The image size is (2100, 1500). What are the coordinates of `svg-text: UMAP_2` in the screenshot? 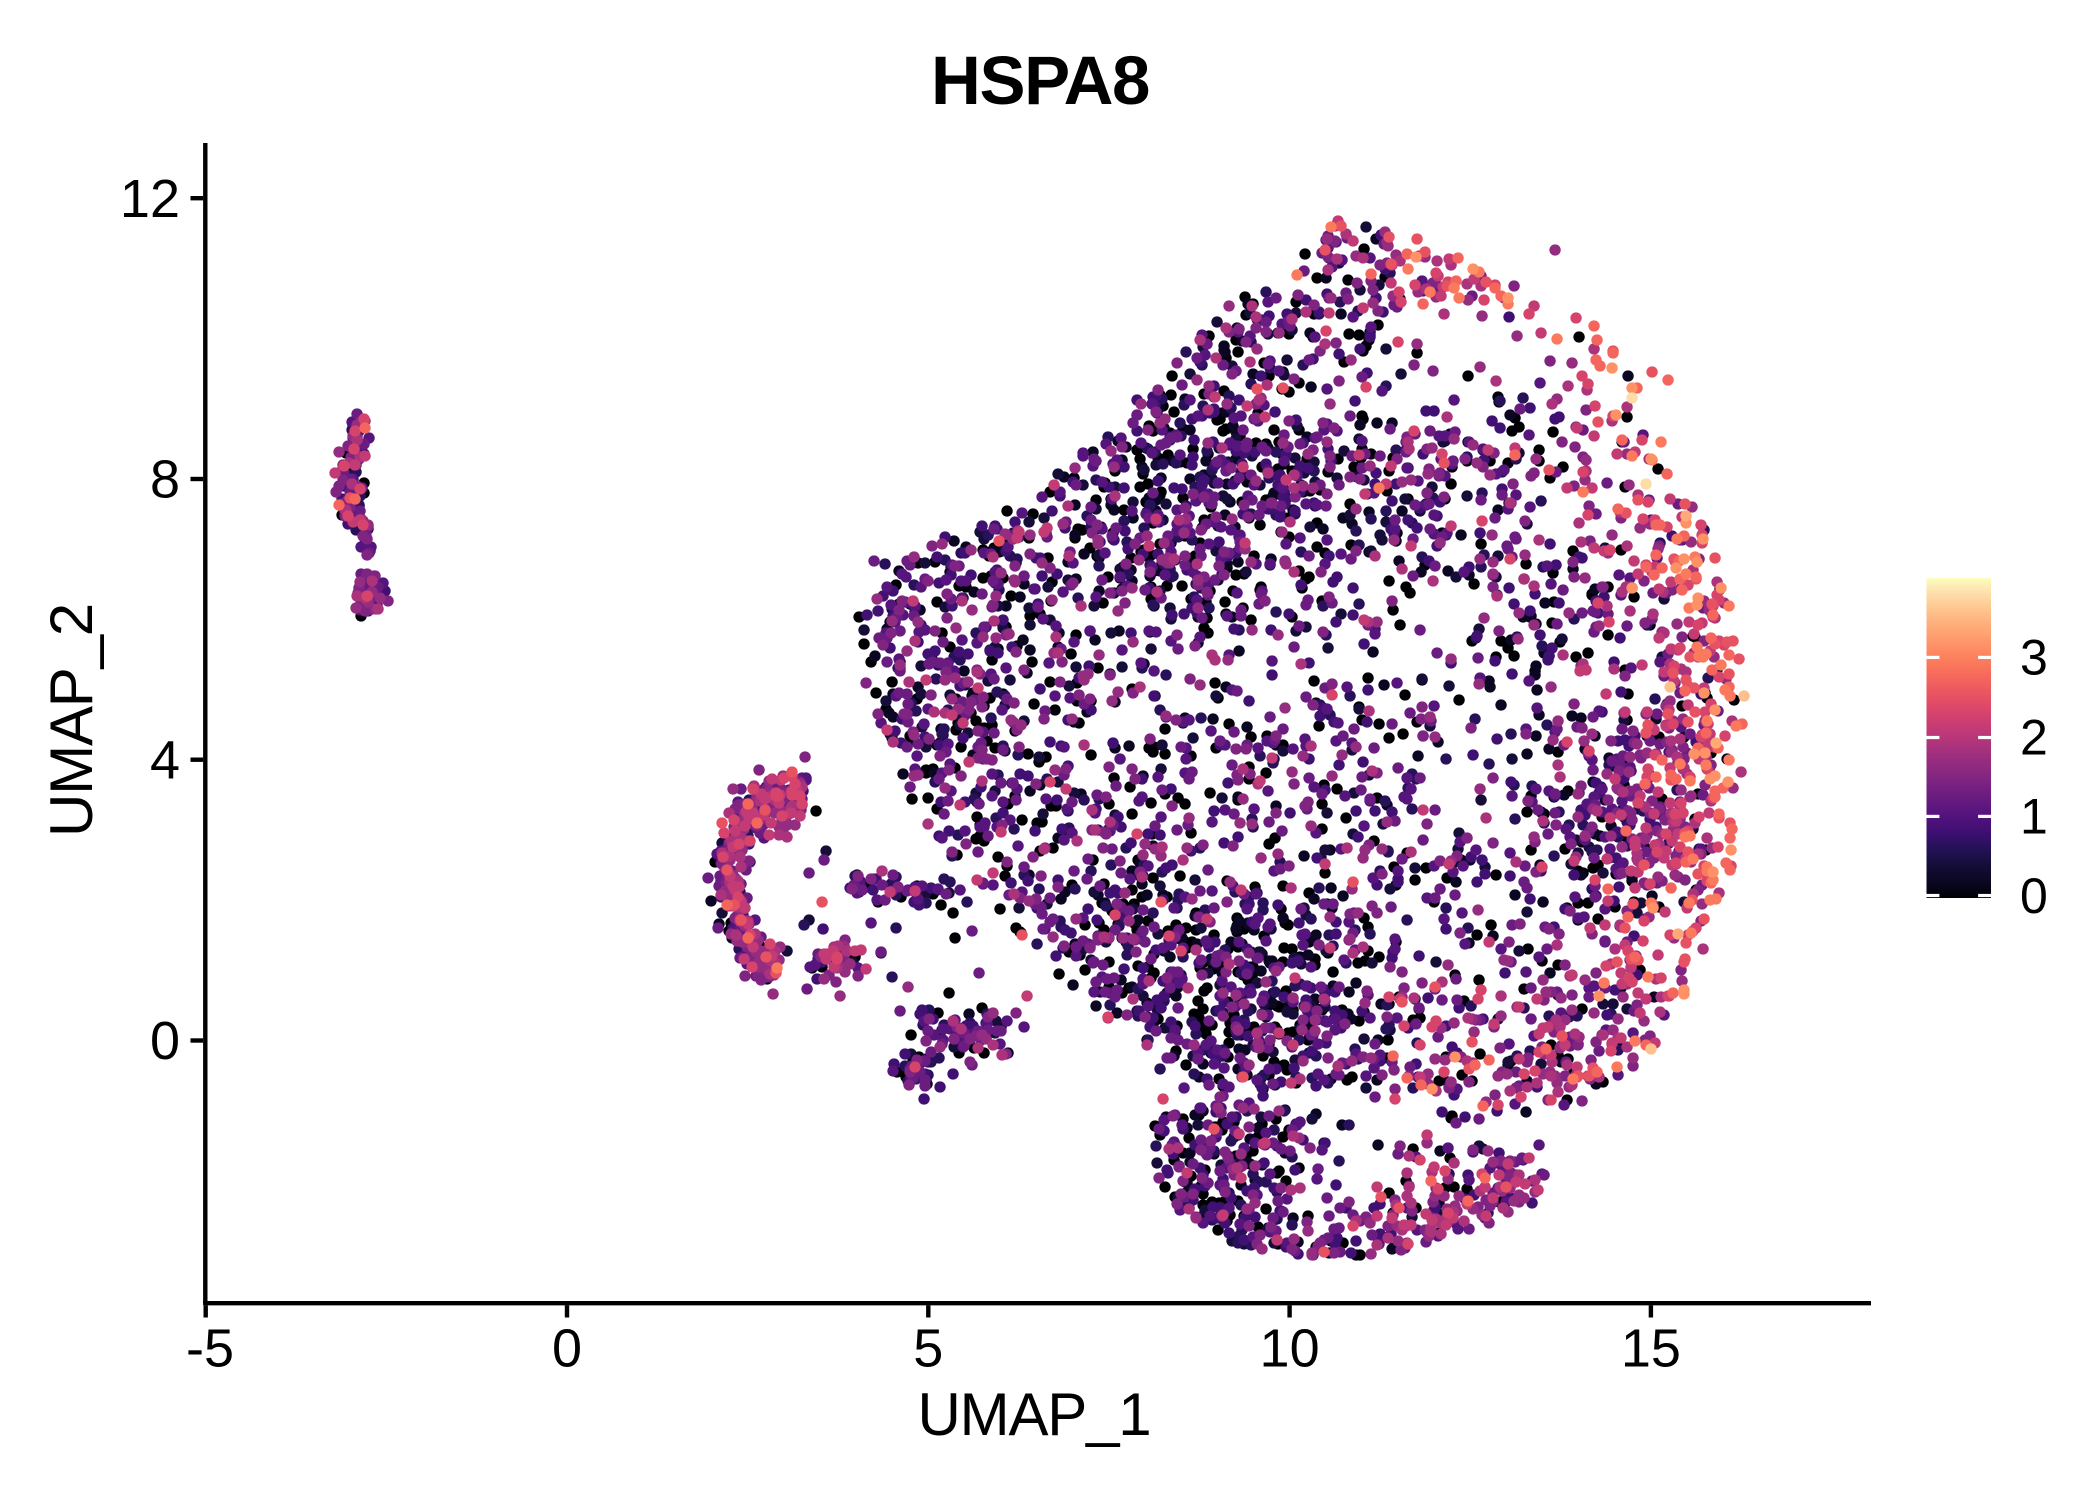 It's located at (71, 720).